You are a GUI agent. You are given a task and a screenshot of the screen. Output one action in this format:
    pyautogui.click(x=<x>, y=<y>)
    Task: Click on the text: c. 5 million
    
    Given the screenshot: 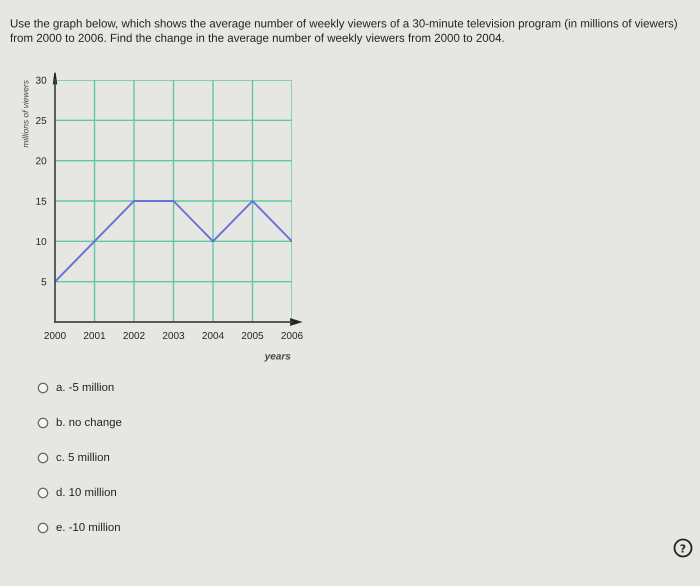 What is the action you would take?
    pyautogui.click(x=83, y=457)
    